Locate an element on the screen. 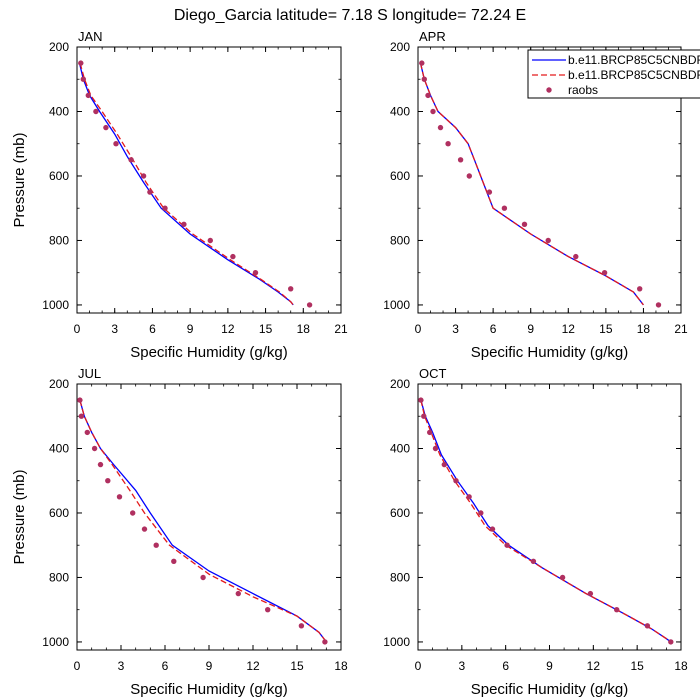 Image resolution: width=700 pixels, height=700 pixels. panel-label: JAN is located at coordinates (90, 36).